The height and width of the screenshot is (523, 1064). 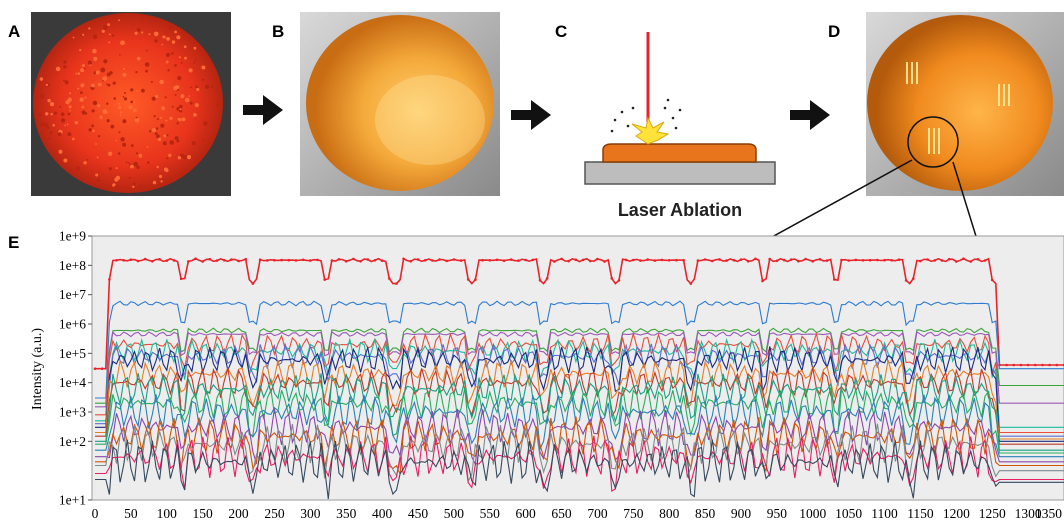 What do you see at coordinates (75, 368) in the screenshot?
I see `y-axis: 1e+1 1e+2 1e+3 1e+4 1e+5 1e+6 1e+7 1e+8 1e+9` at bounding box center [75, 368].